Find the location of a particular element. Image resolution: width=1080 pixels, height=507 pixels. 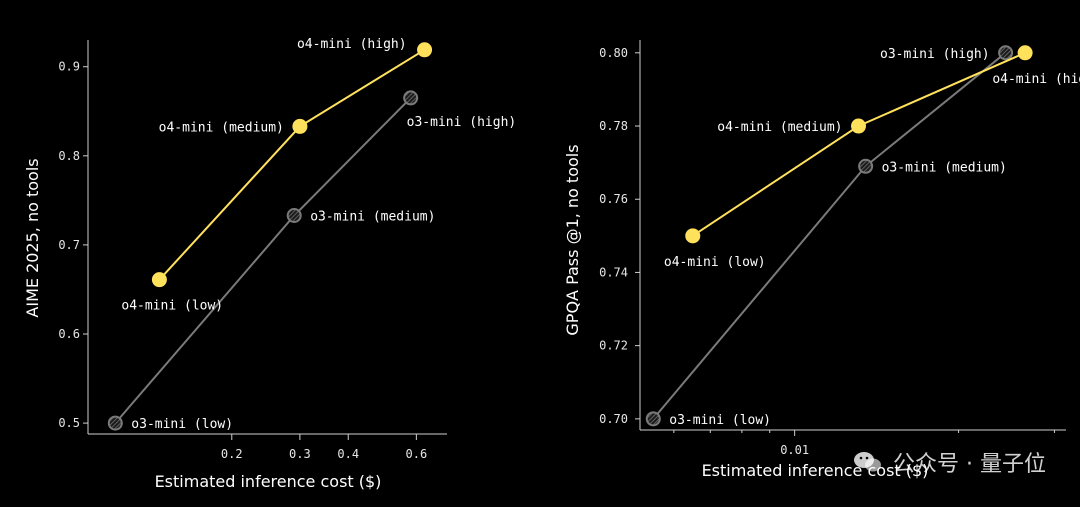

chart1-x-tick-label: 0.3 is located at coordinates (300, 454).